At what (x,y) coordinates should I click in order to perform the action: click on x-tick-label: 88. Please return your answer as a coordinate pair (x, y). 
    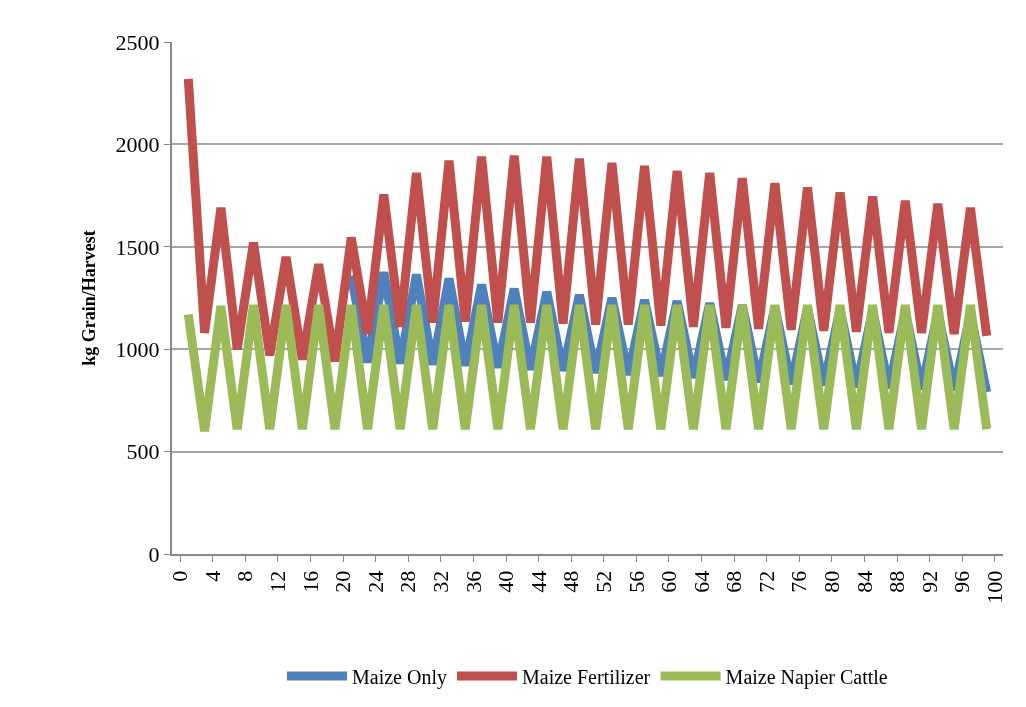
    Looking at the image, I should click on (897, 581).